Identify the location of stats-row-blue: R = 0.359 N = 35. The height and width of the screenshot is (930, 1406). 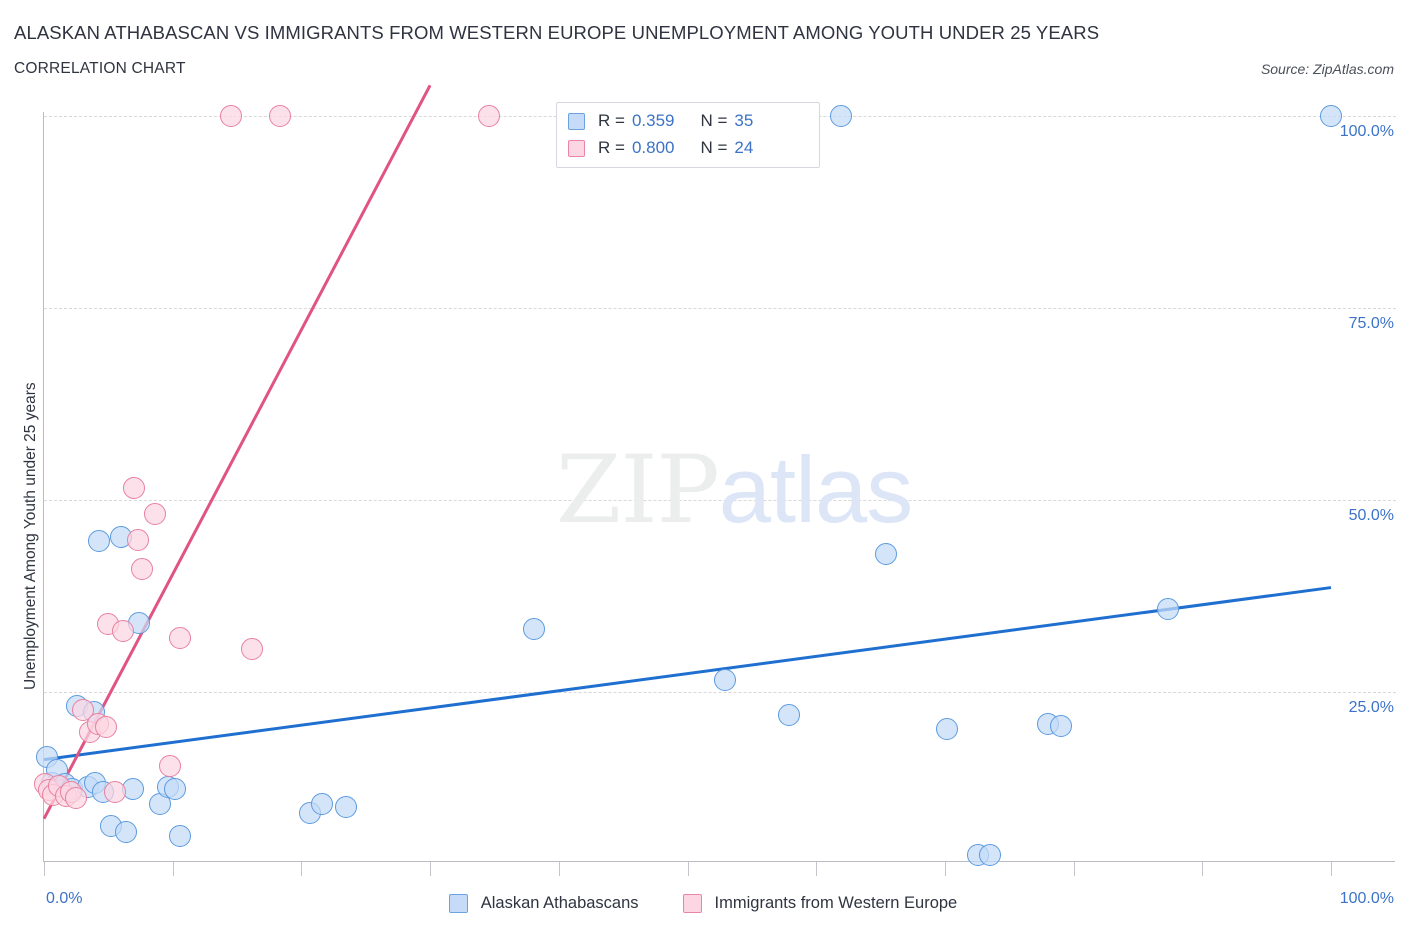
(660, 121).